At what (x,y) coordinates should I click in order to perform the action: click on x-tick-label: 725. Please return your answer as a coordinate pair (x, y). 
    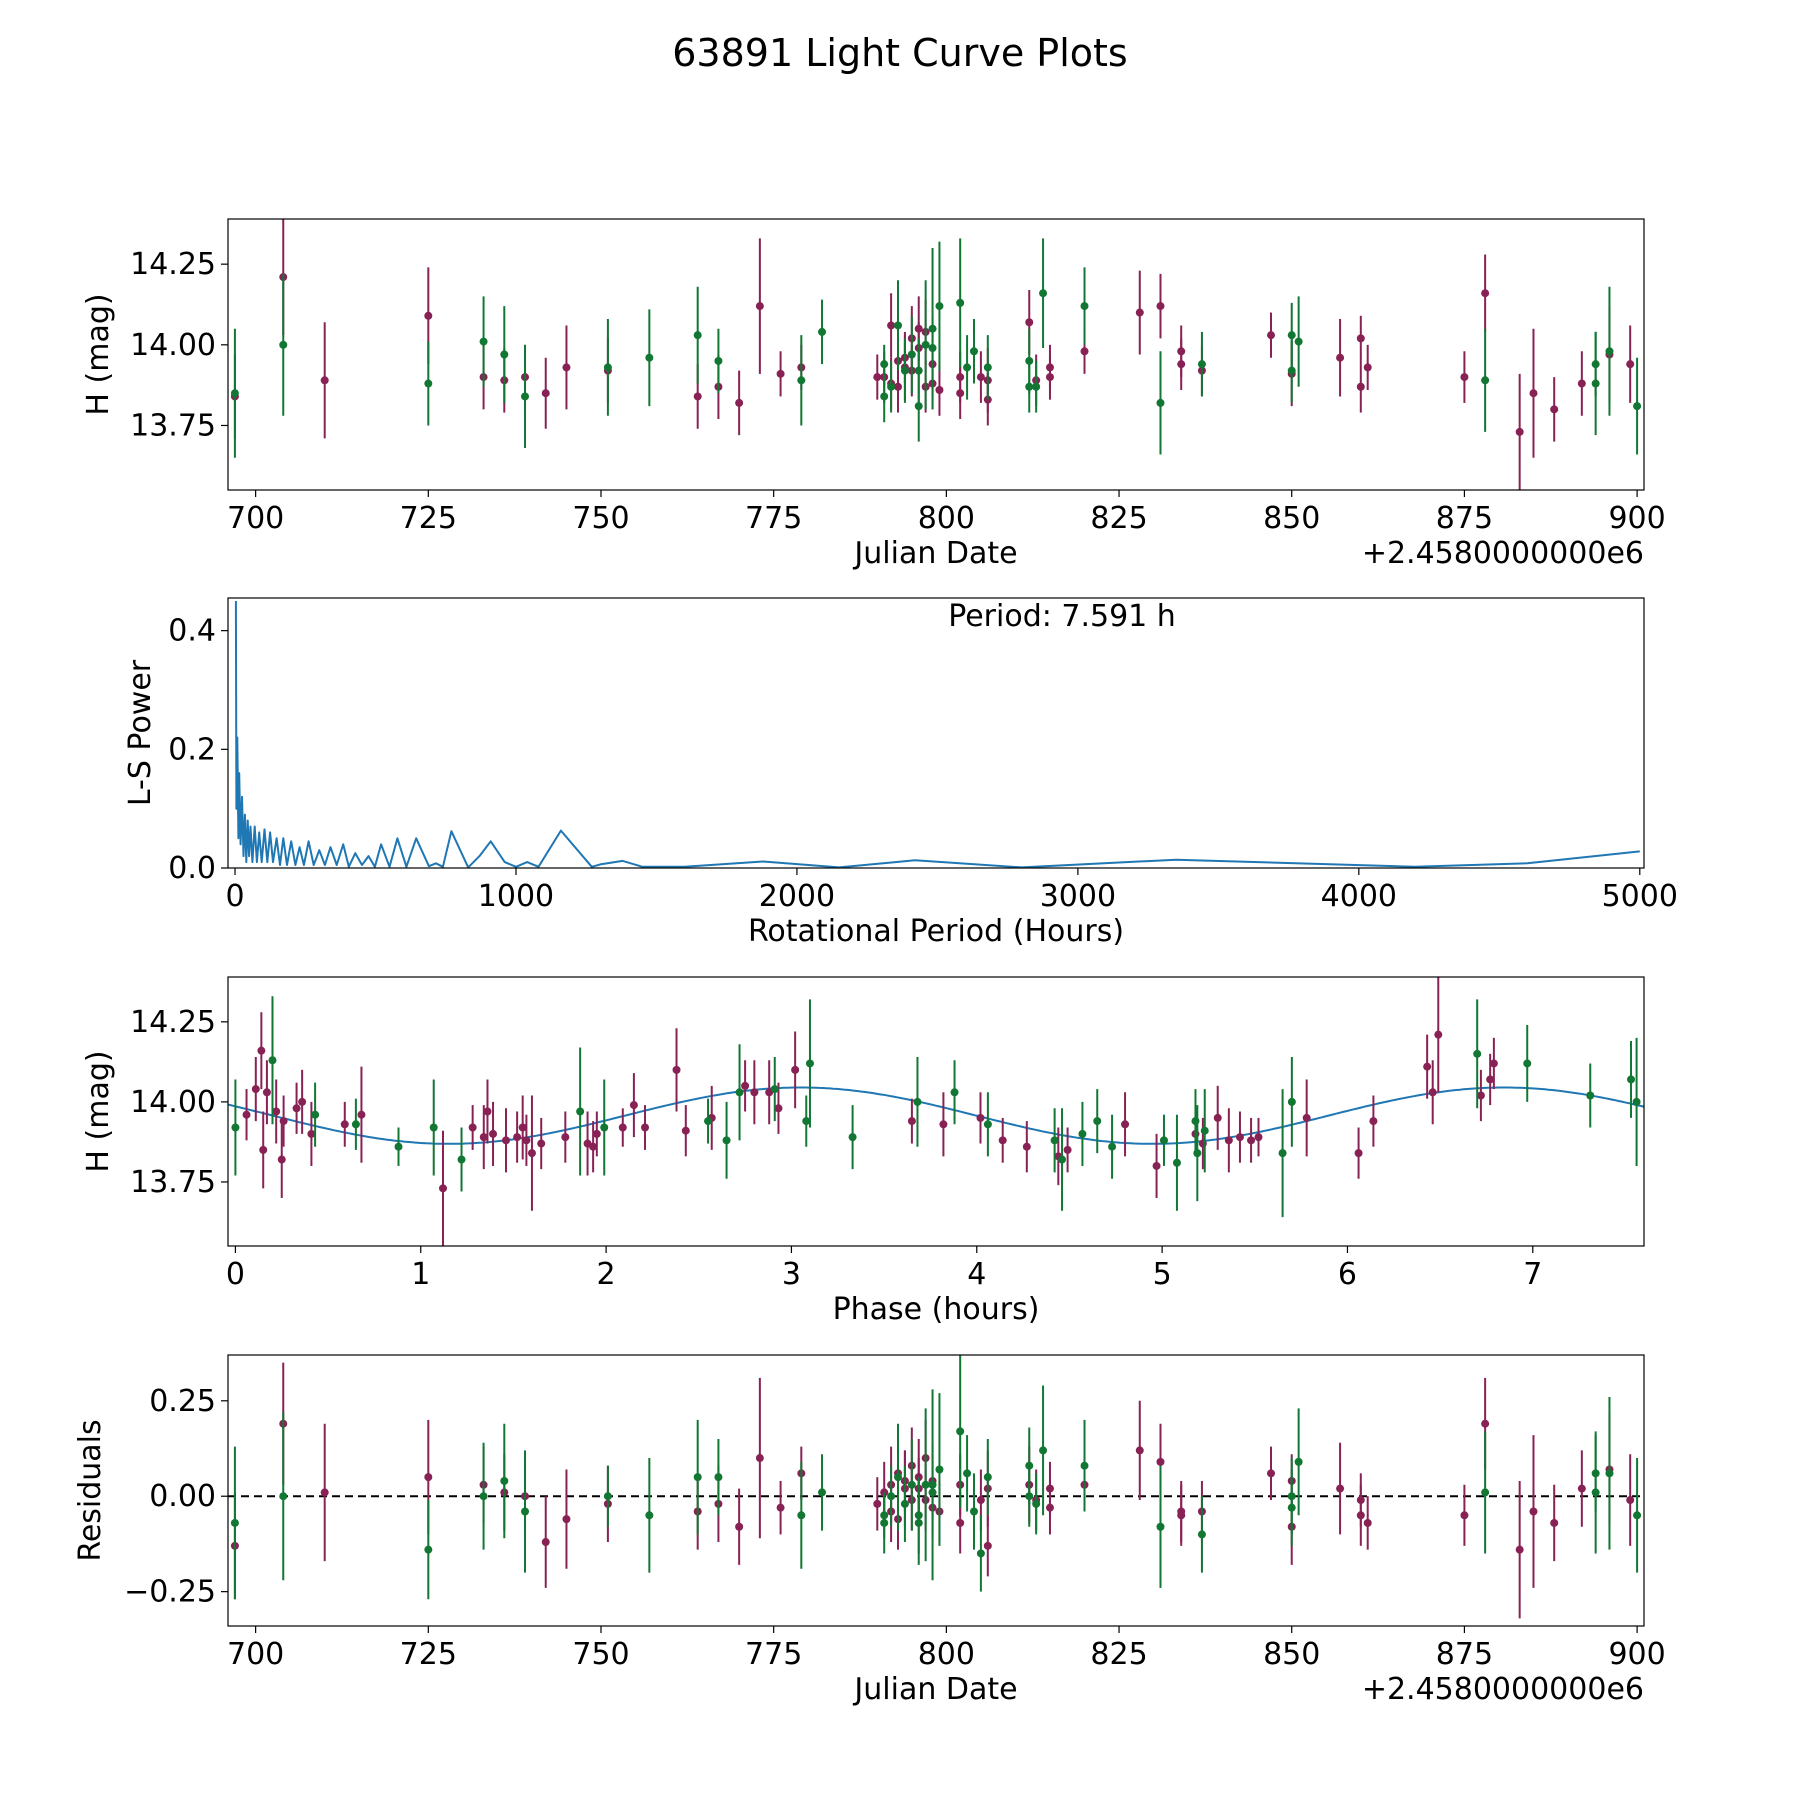
    Looking at the image, I should click on (428, 1654).